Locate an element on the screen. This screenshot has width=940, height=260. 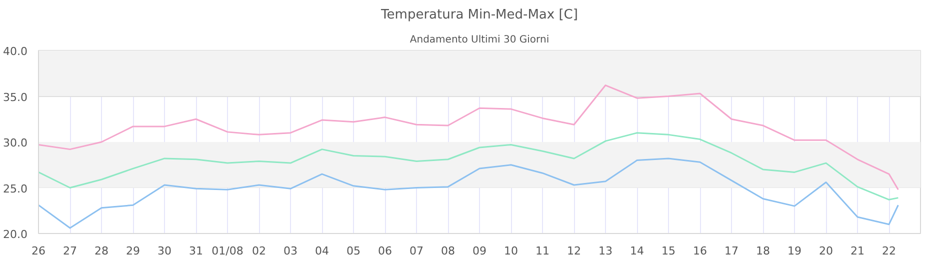
y-tick-label: 35.0 is located at coordinates (15, 97).